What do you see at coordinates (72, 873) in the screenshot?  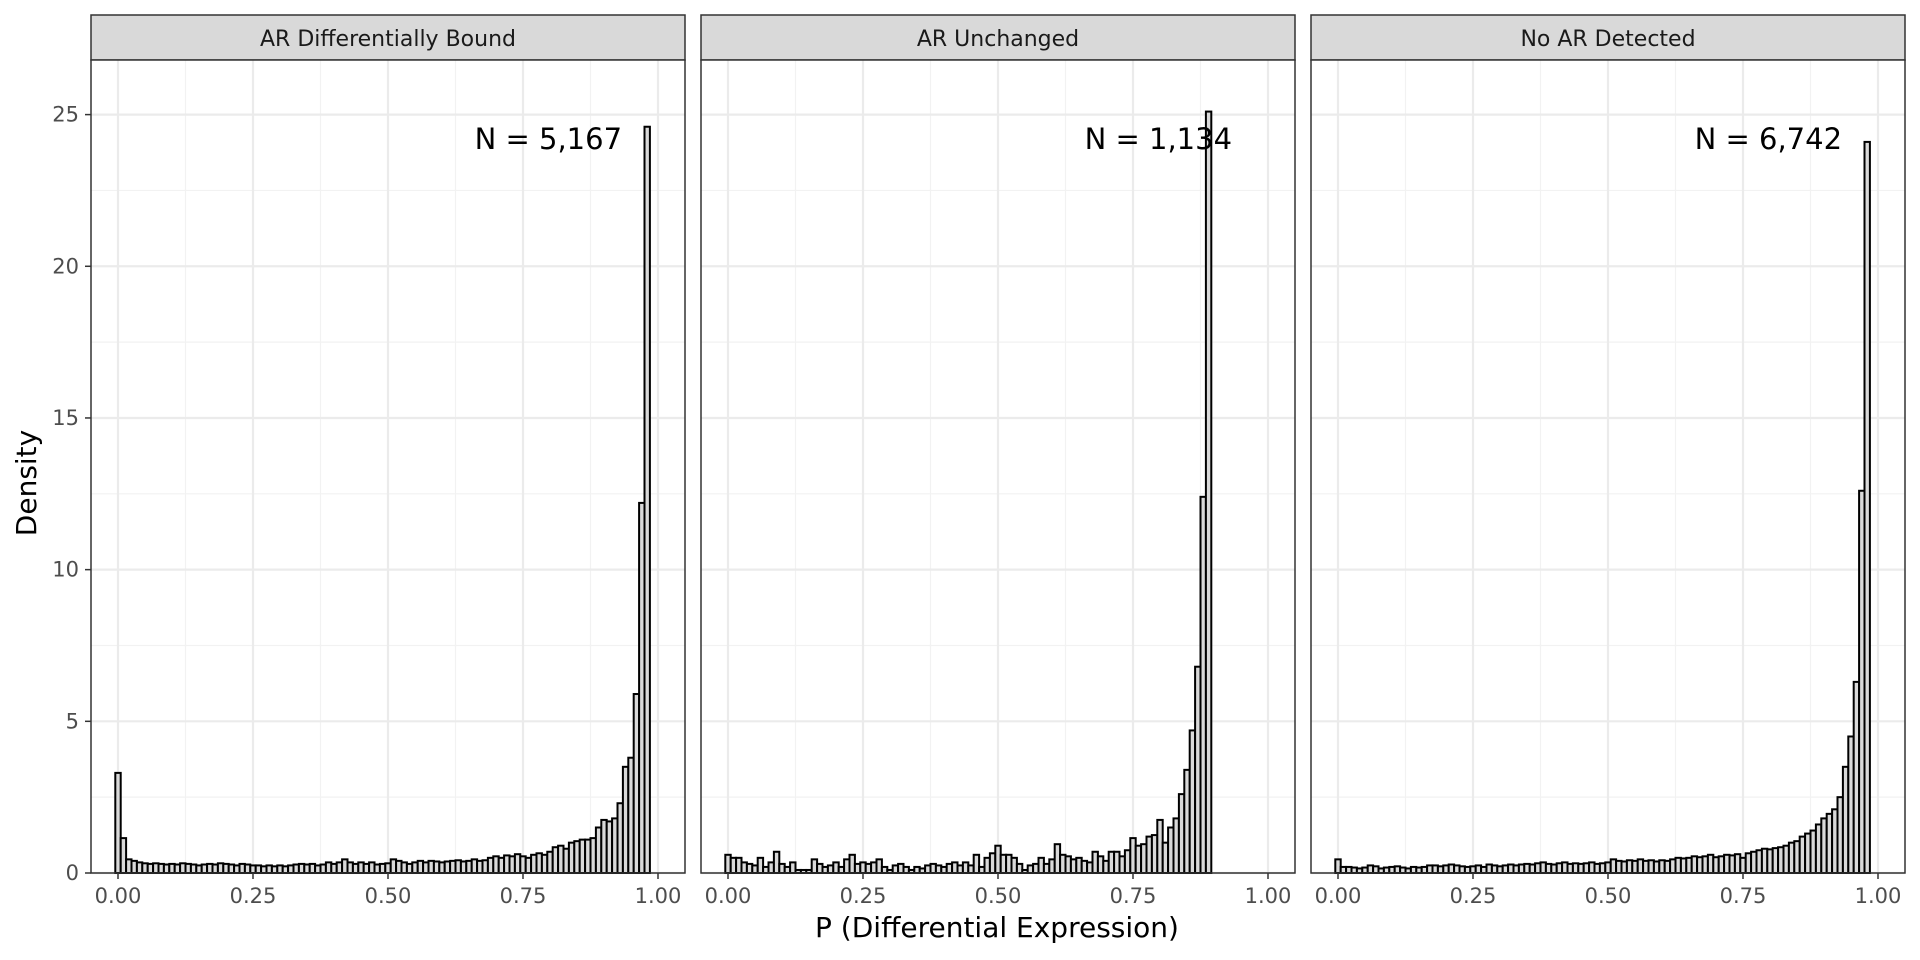 I see `y-tick-label: 0` at bounding box center [72, 873].